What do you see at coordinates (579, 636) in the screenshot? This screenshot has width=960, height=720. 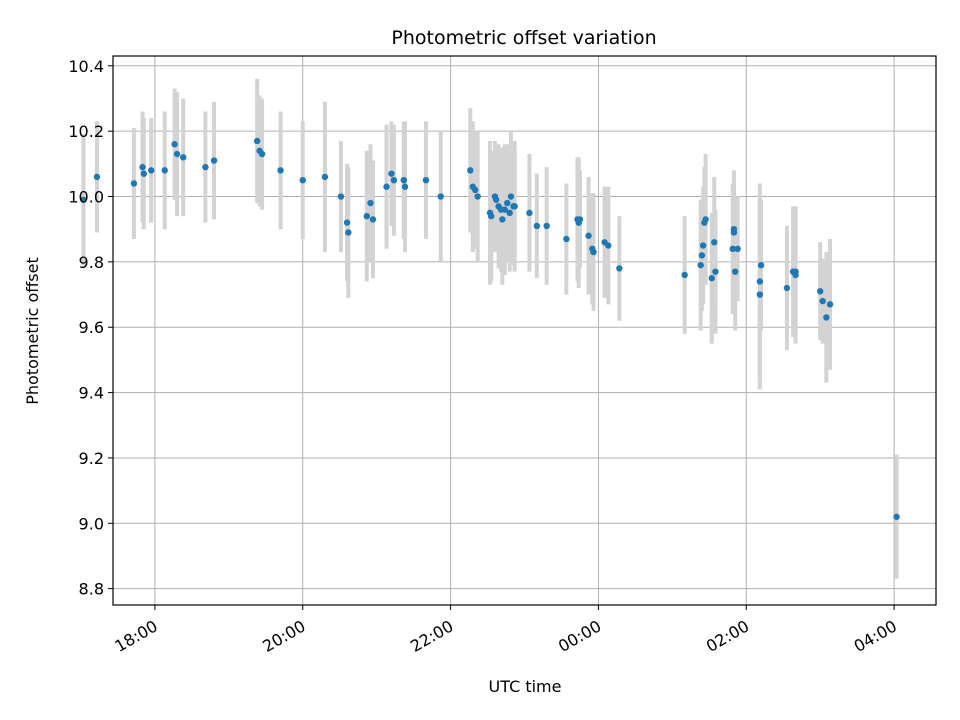 I see `x-tick-label: 00:00` at bounding box center [579, 636].